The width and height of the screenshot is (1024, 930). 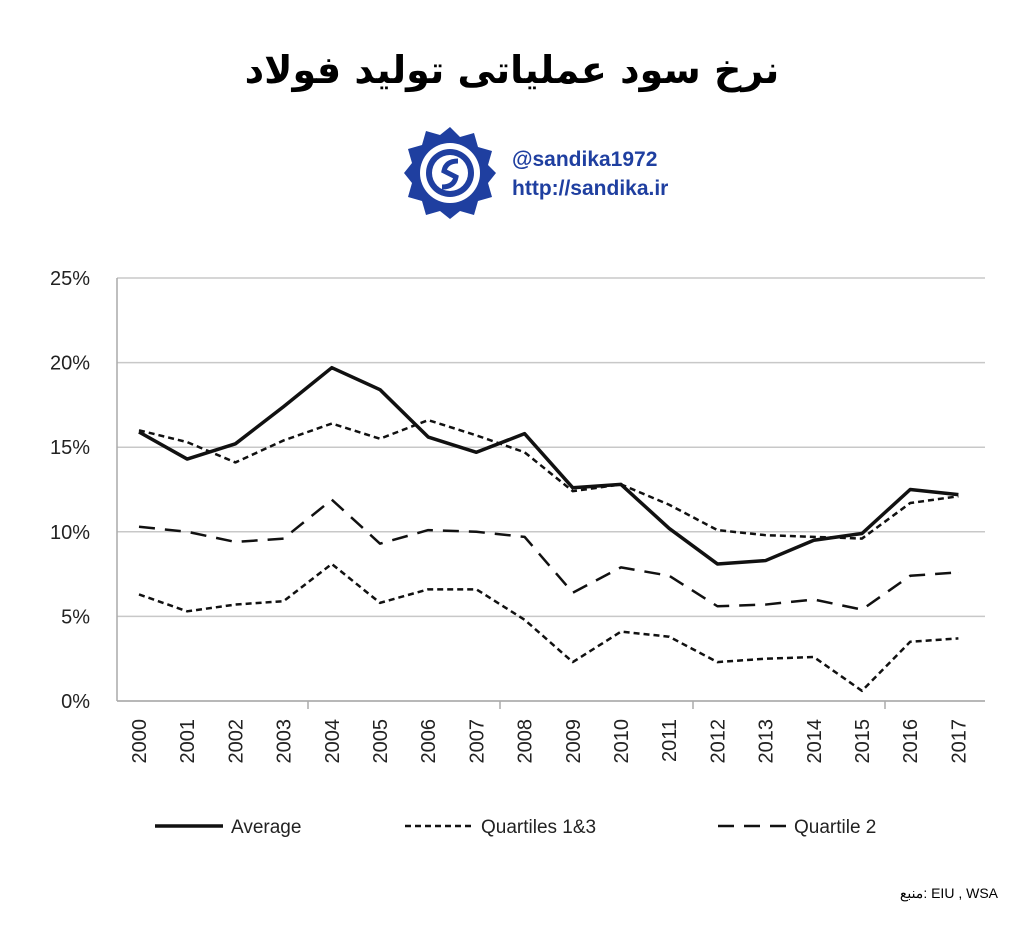 What do you see at coordinates (670, 740) in the screenshot?
I see `x-tick-label: 2011` at bounding box center [670, 740].